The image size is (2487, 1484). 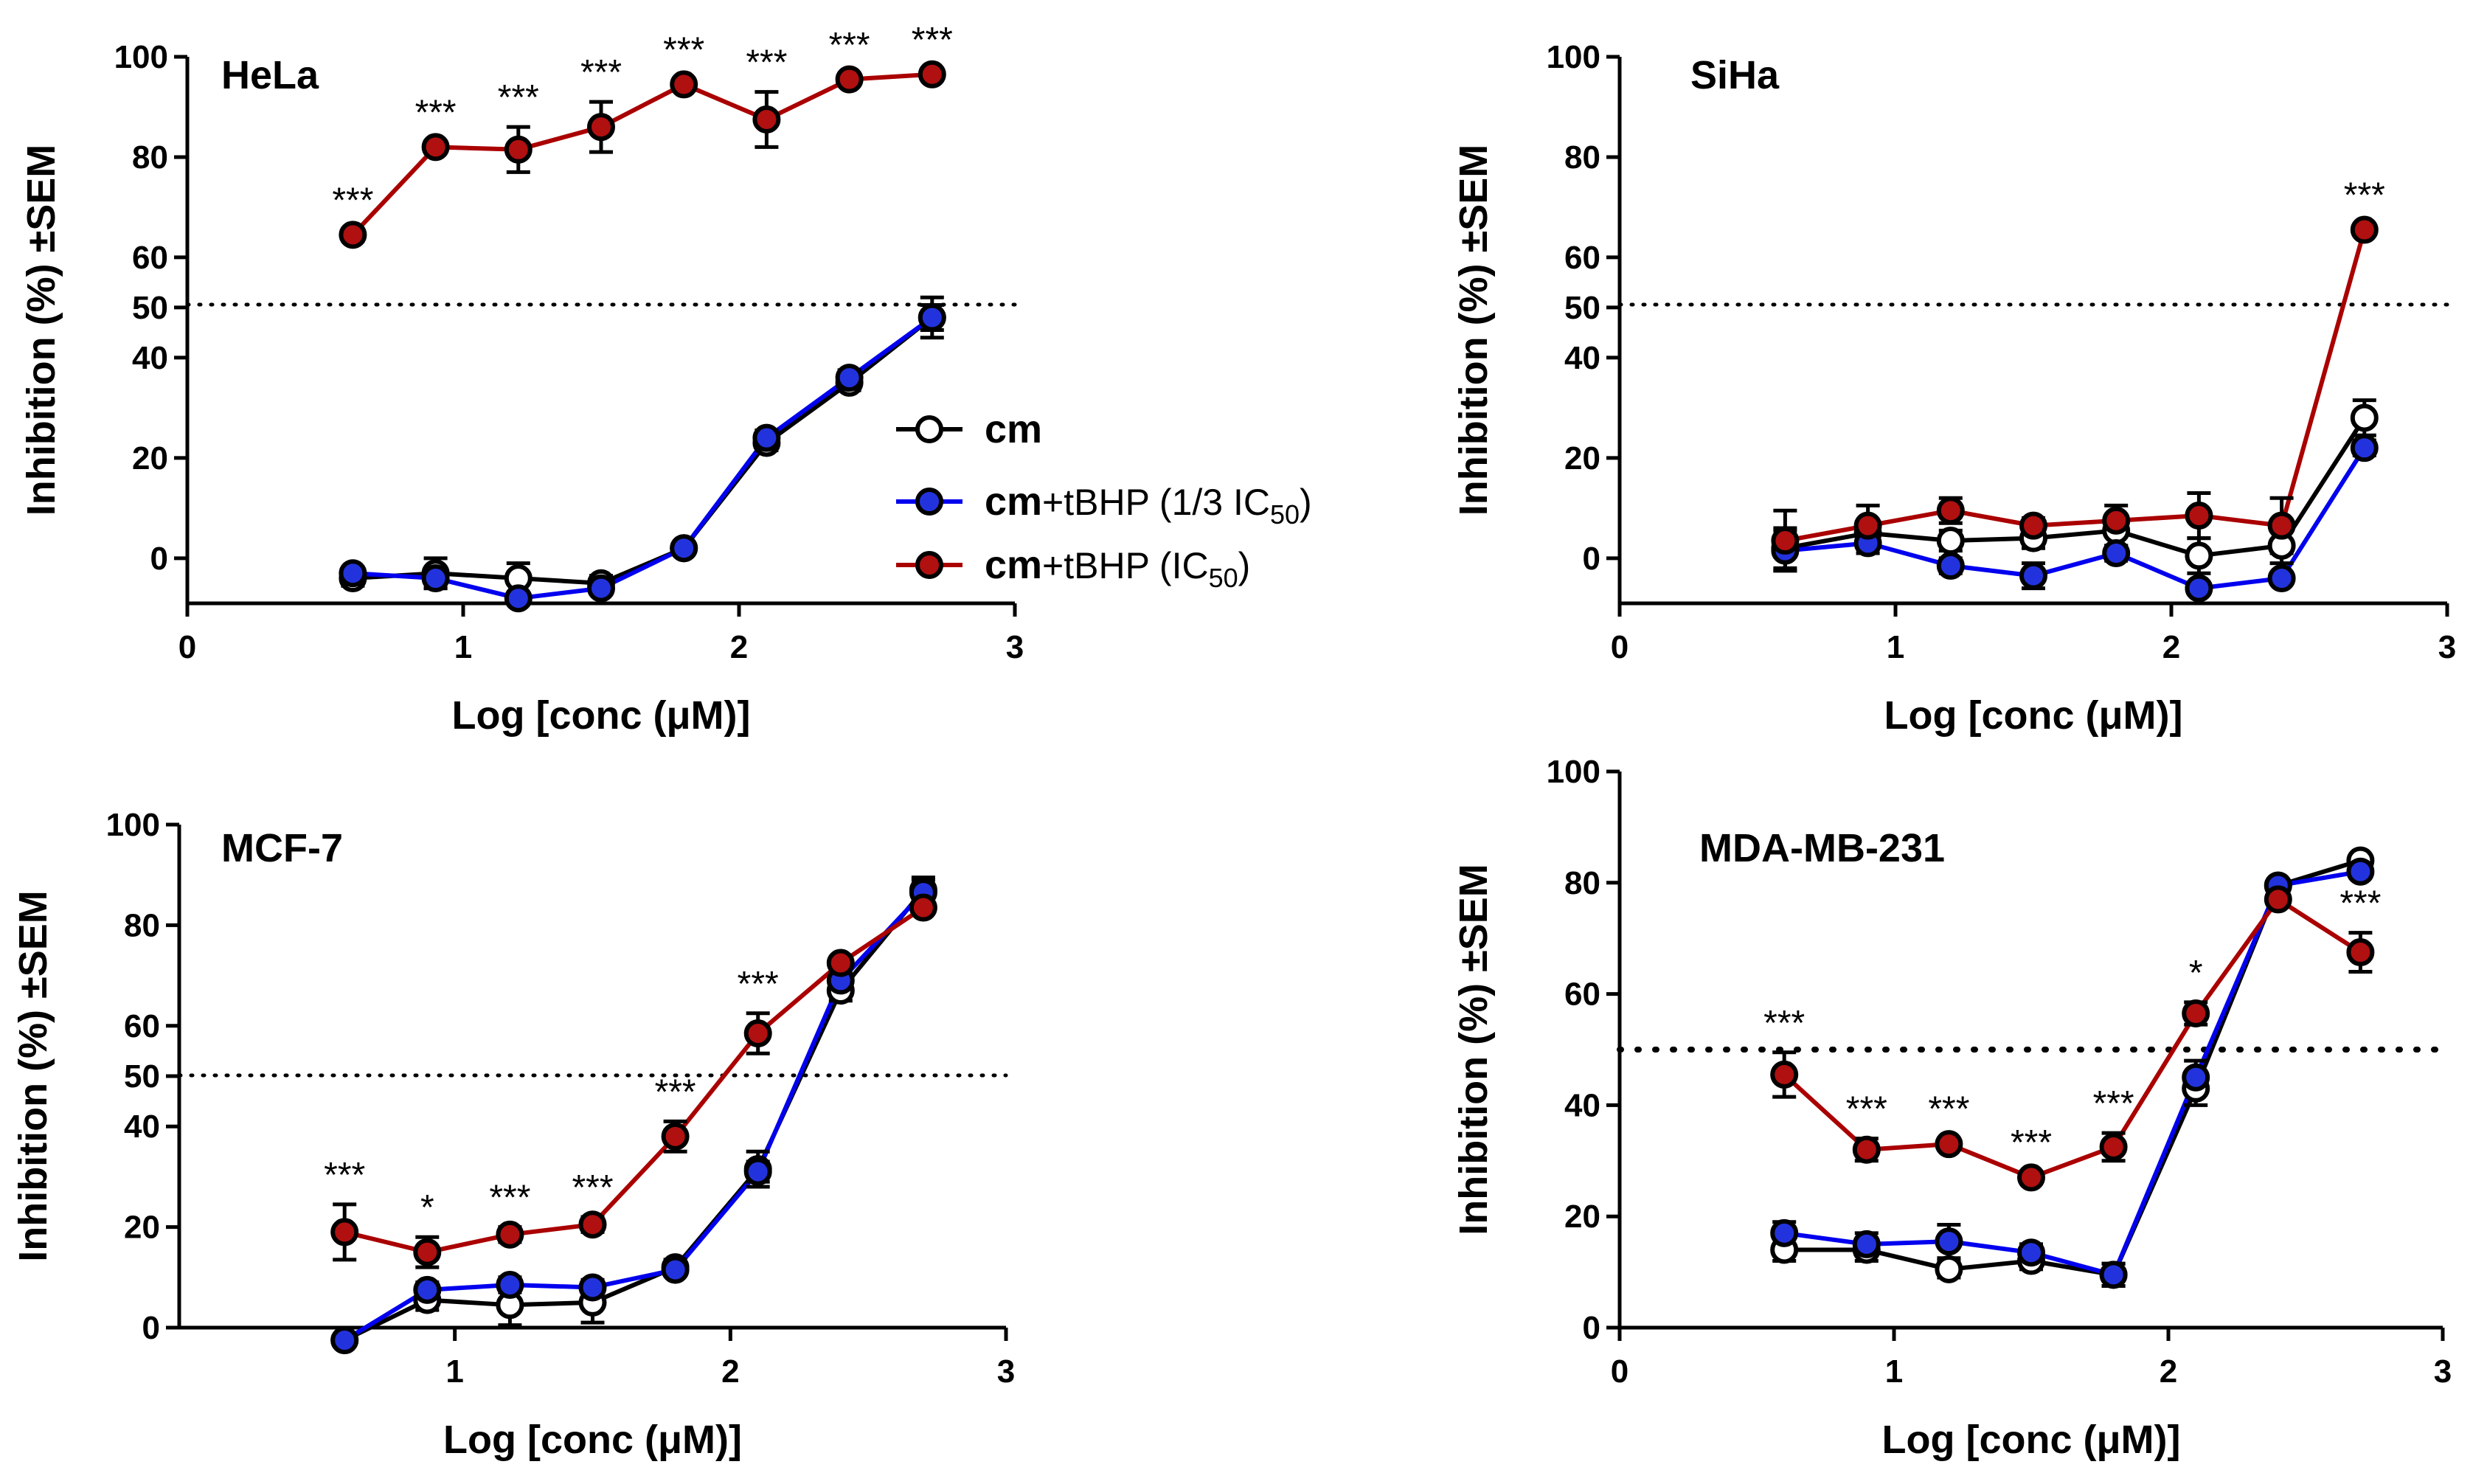 What do you see at coordinates (1148, 504) in the screenshot?
I see `legend-label-cm-tbhp-third: cm+tBHP (1/3 IC50)` at bounding box center [1148, 504].